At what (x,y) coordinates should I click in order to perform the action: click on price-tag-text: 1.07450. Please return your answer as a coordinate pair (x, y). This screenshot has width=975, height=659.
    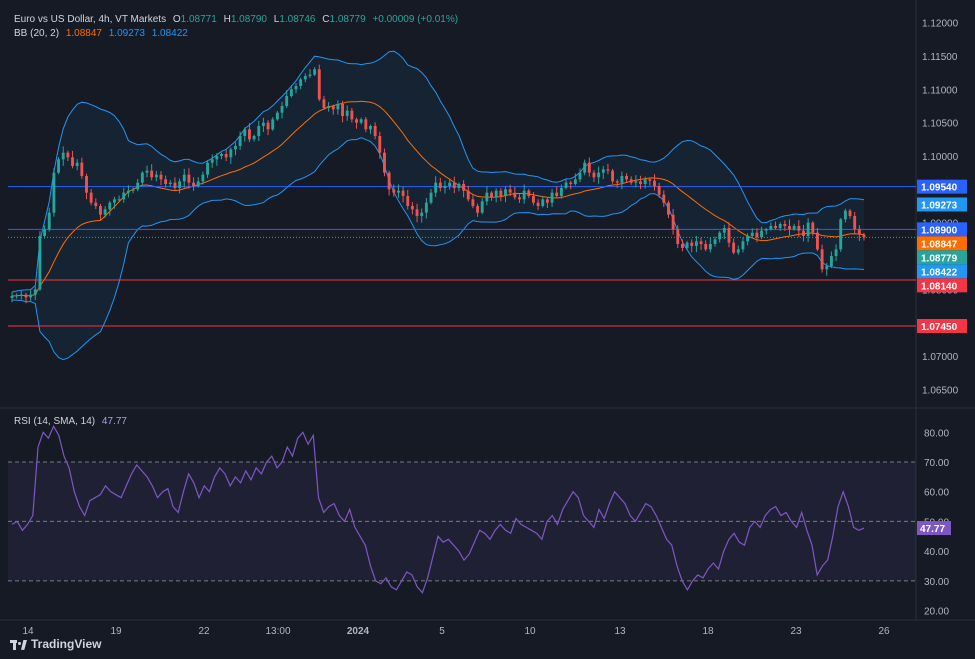
    Looking at the image, I should click on (939, 327).